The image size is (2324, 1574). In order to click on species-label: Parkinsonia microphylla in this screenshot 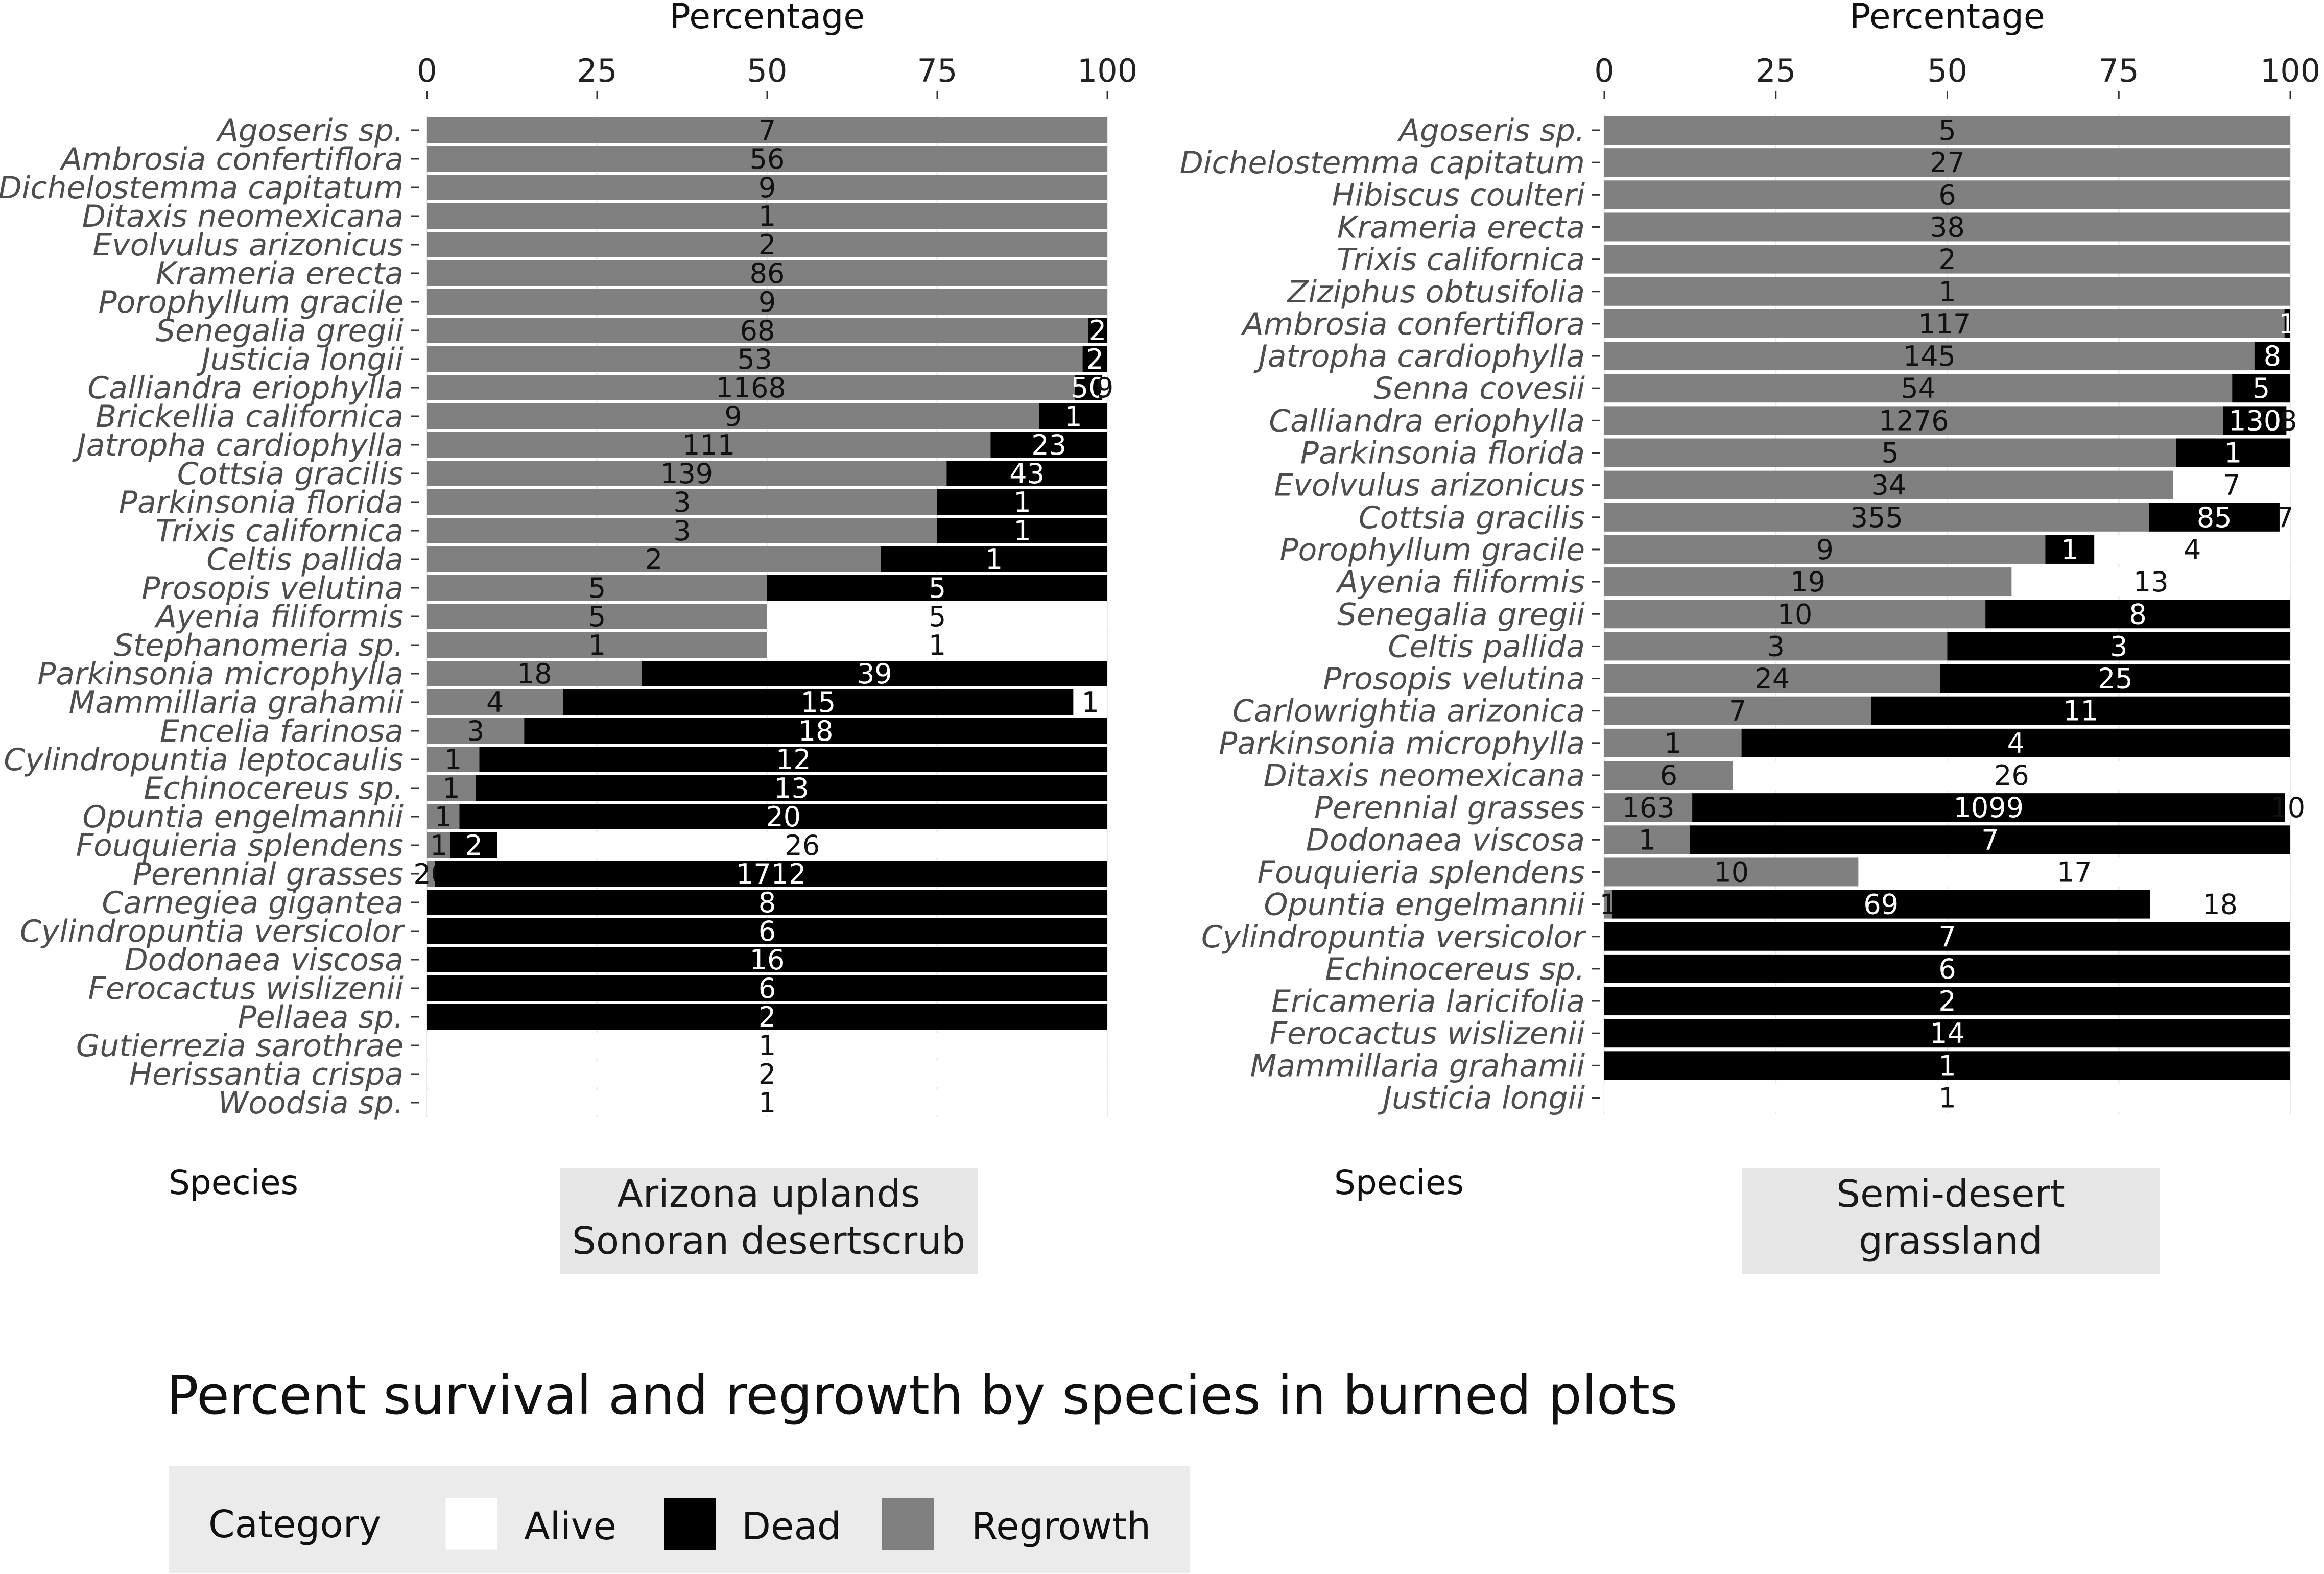, I will do `click(1402, 743)`.